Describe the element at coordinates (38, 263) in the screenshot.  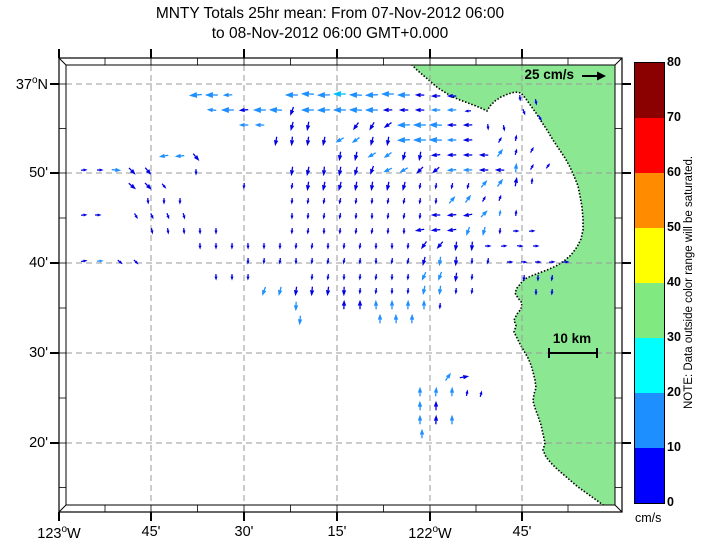
I see `y-tick-label: 40'` at that location.